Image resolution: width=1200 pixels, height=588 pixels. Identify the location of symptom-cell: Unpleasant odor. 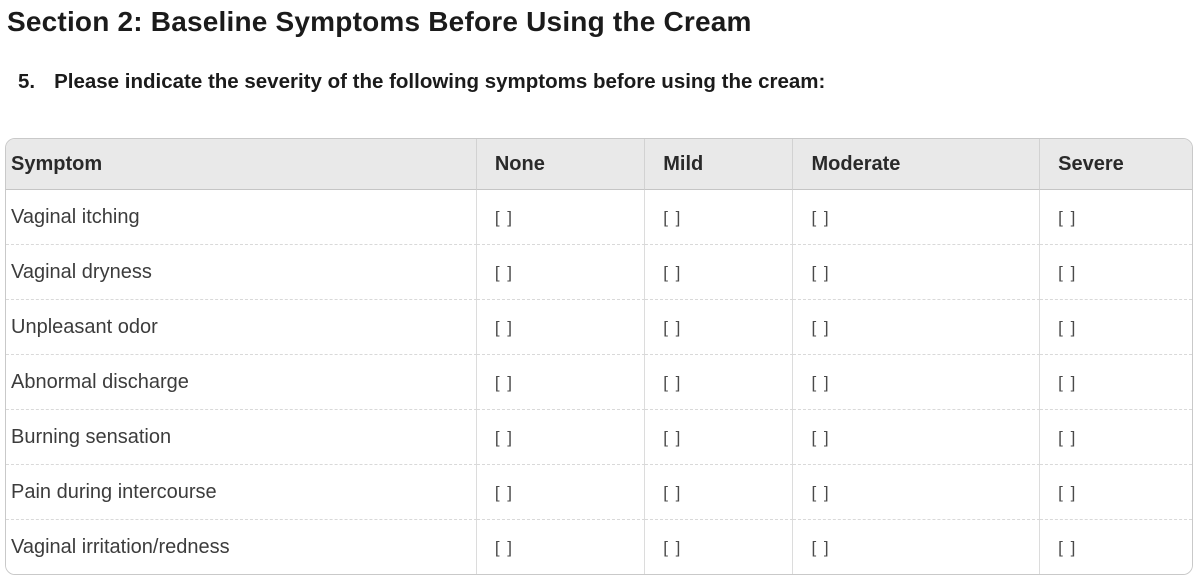
(241, 326).